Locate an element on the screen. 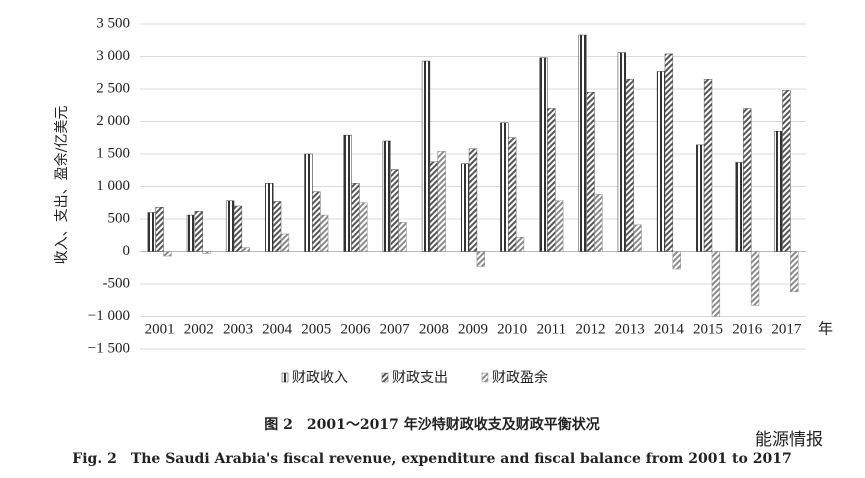 The image size is (865, 478). x-tick-label: 2012 is located at coordinates (591, 329).